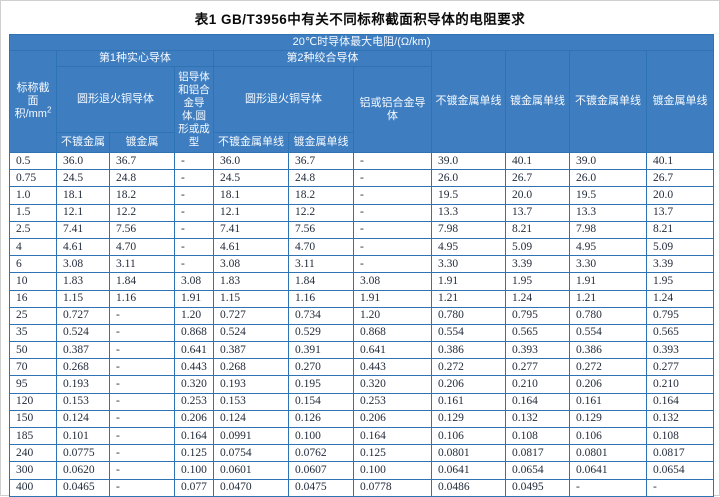 The width and height of the screenshot is (720, 497). Describe the element at coordinates (680, 195) in the screenshot. I see `data-cell: 20.0` at that location.